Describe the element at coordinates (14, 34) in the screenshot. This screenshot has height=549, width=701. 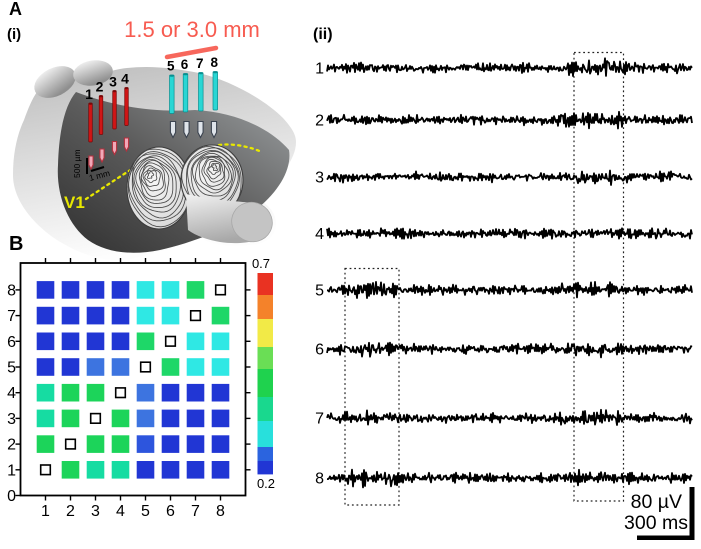
I see `svg-text: (i)` at that location.